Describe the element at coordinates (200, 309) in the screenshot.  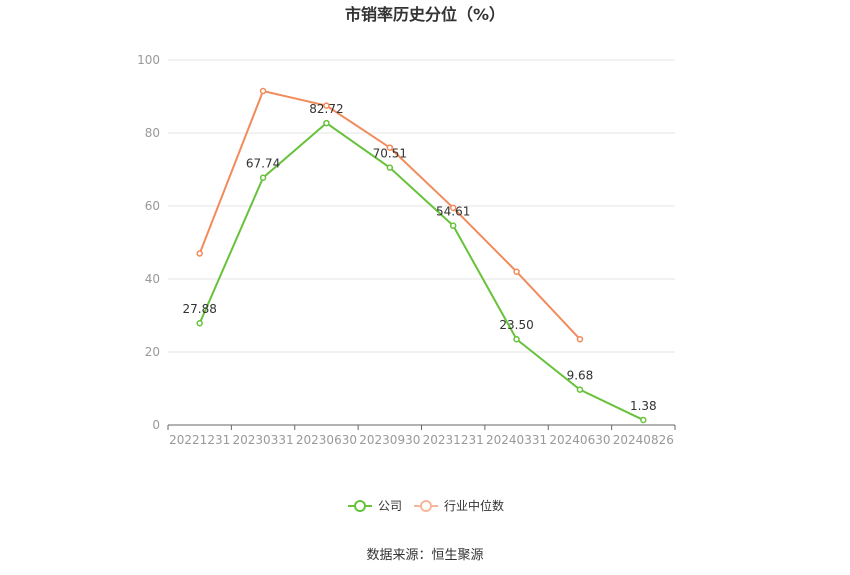
I see `company-data-label: 27.88` at that location.